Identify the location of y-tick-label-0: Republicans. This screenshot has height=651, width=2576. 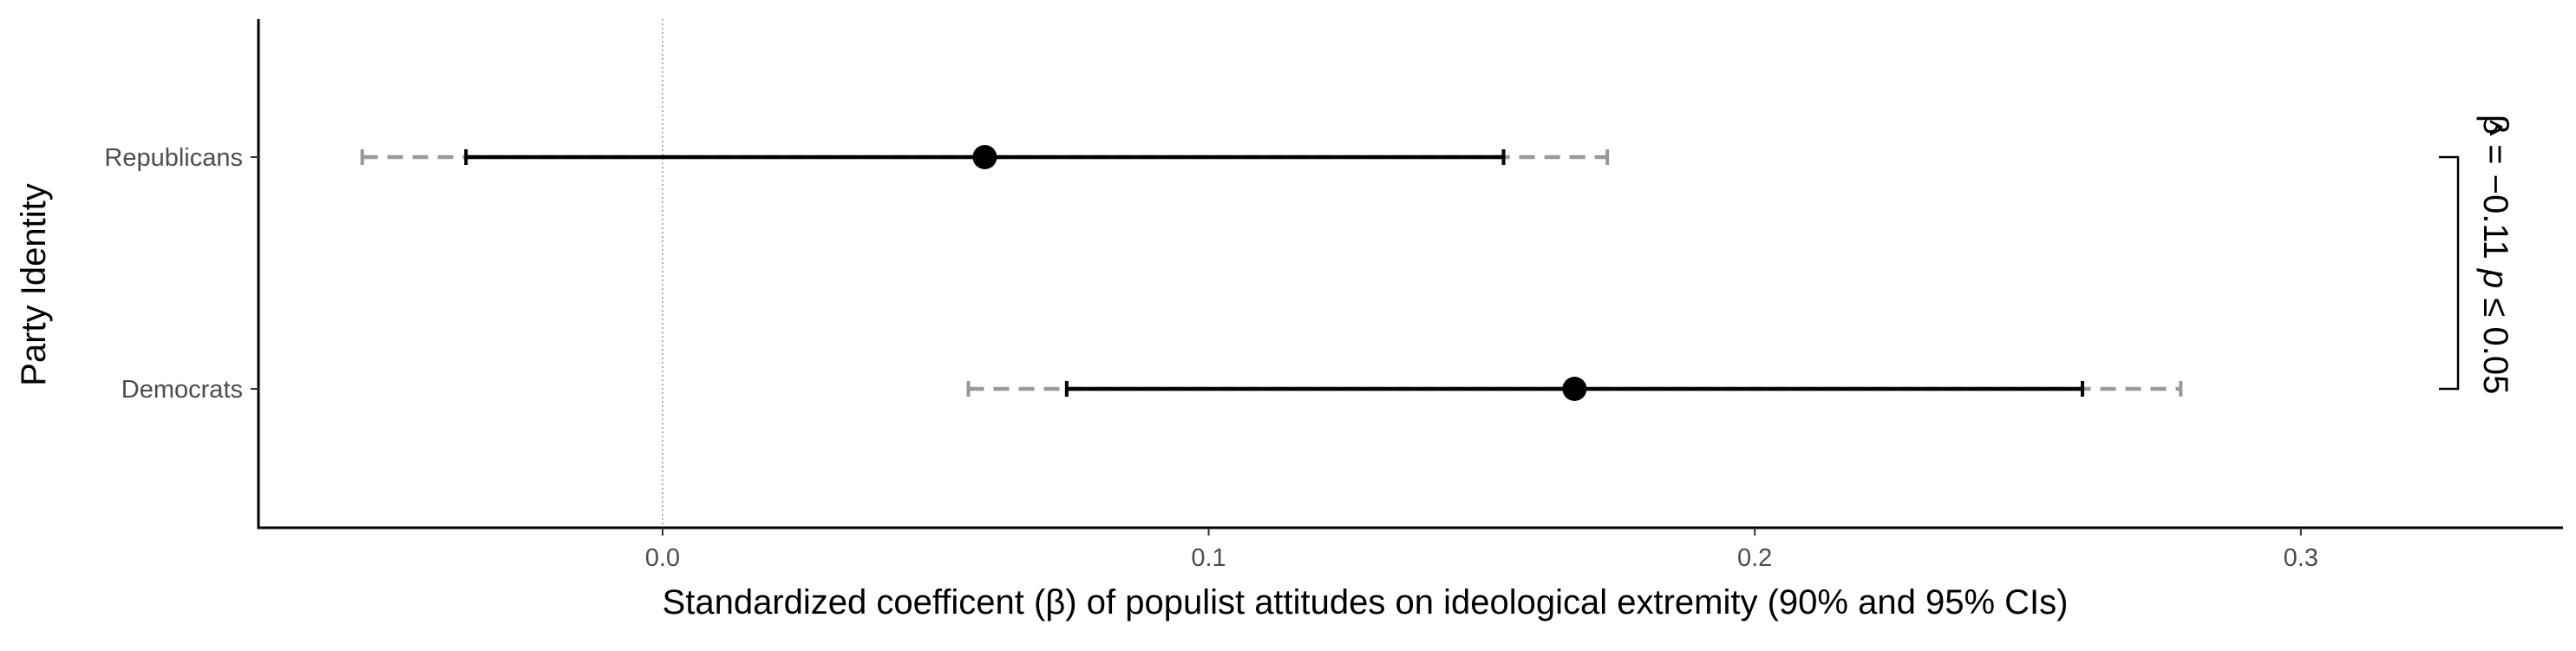
(173, 158).